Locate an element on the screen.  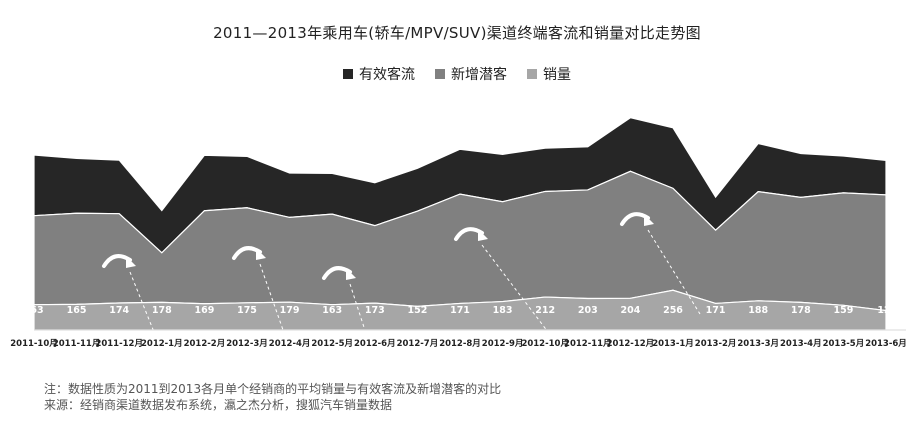
x-tick-label: 2012-4月 is located at coordinates (290, 344).